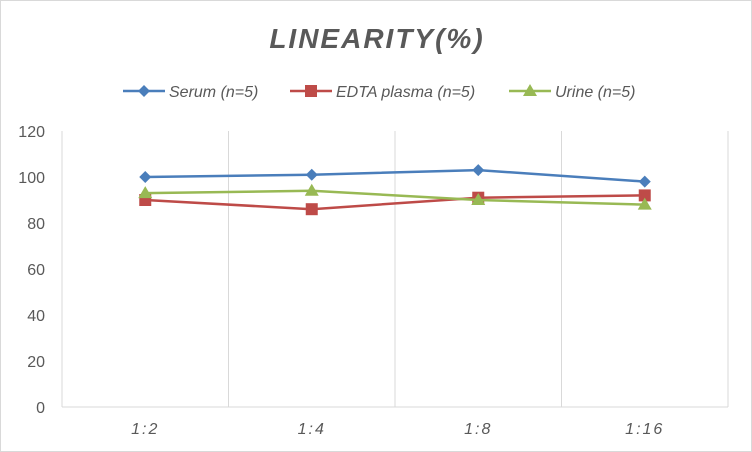 The image size is (752, 452). What do you see at coordinates (36, 362) in the screenshot?
I see `y-tick-label: 20` at bounding box center [36, 362].